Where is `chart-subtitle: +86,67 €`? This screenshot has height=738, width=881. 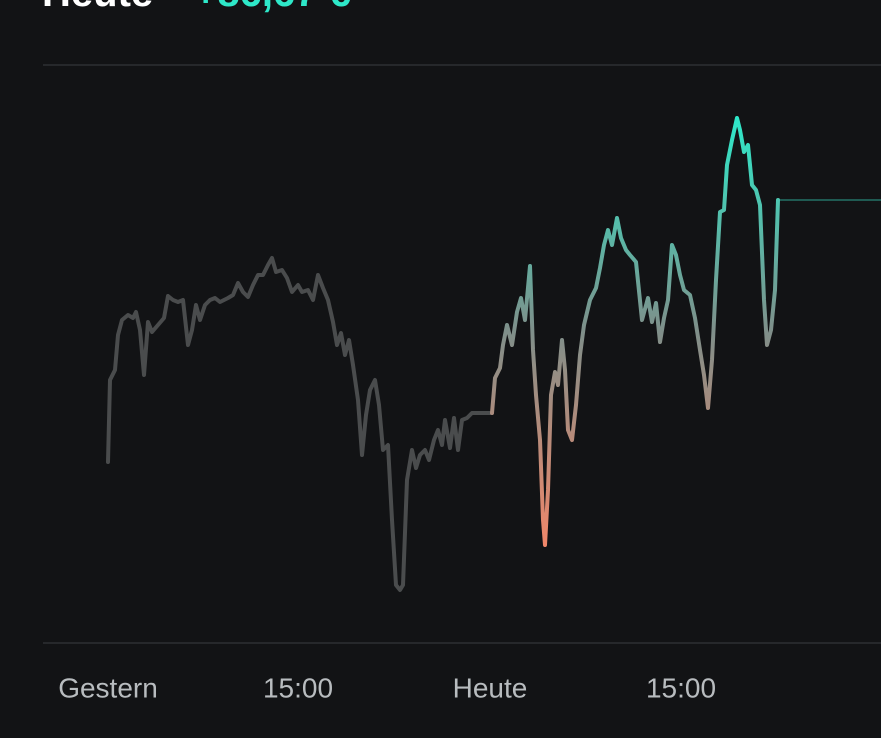 chart-subtitle: +86,67 € is located at coordinates (272, 7).